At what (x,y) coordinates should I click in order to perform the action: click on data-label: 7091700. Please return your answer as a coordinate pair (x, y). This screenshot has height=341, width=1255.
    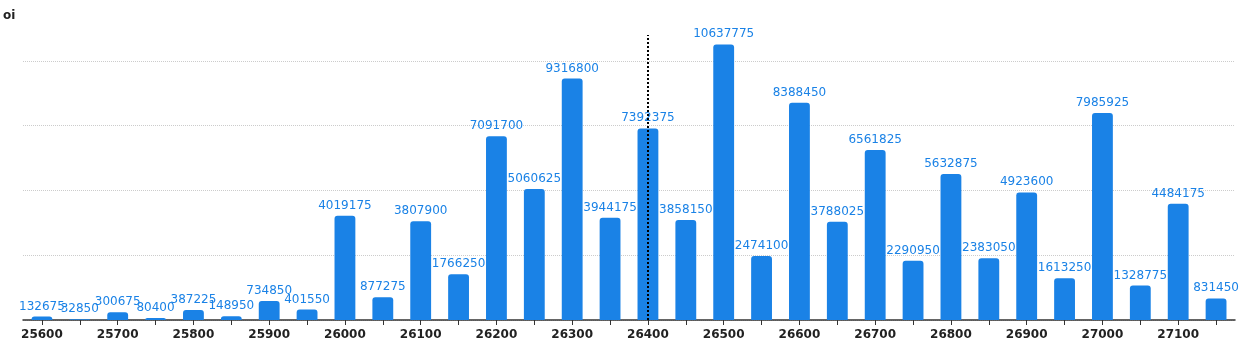
    Looking at the image, I should click on (496, 125).